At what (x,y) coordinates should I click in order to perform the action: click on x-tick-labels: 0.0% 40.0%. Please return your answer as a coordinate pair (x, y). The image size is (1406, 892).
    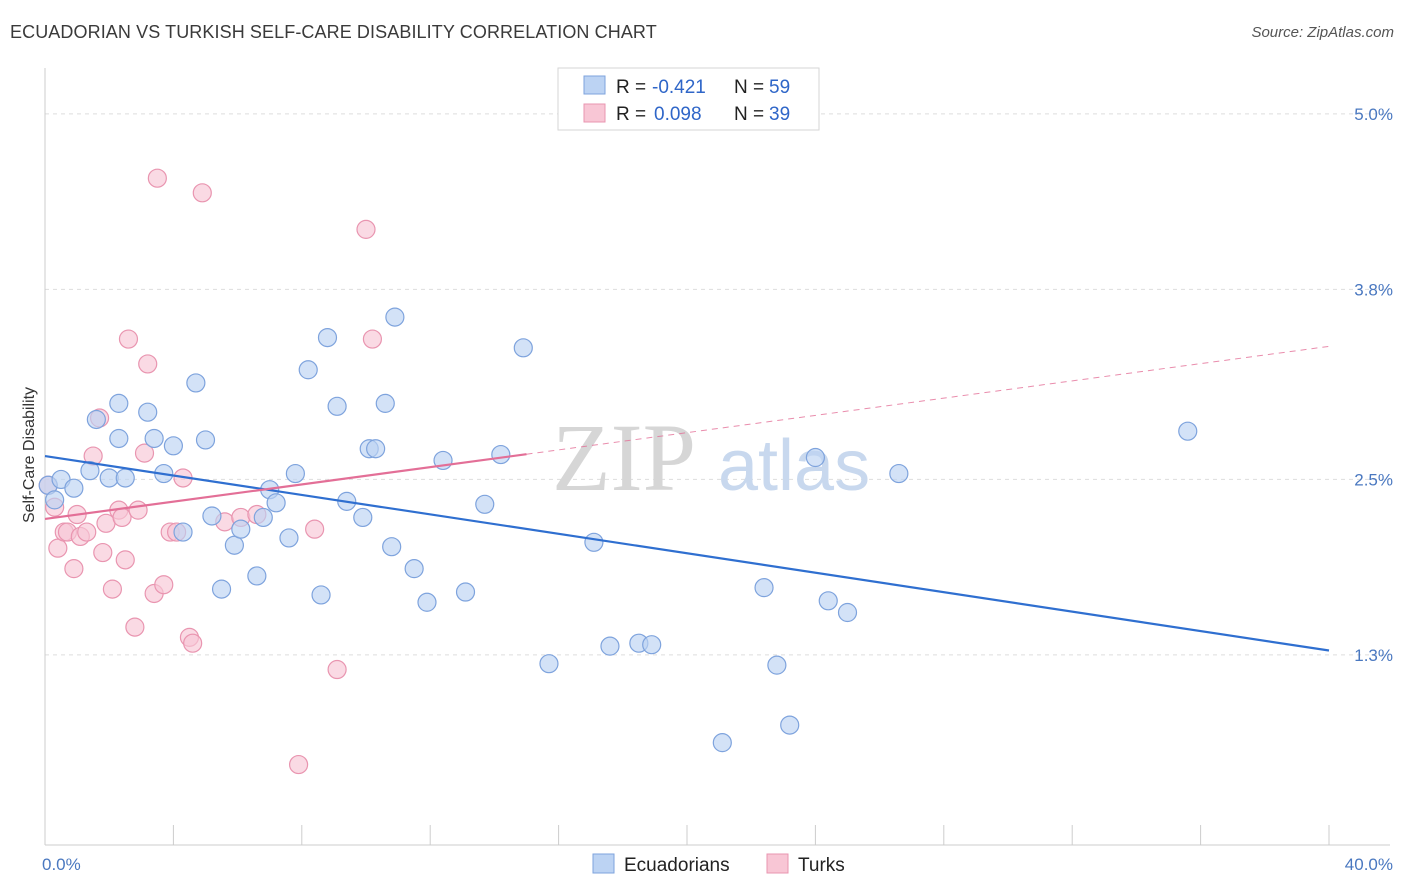
    Looking at the image, I should click on (717, 864).